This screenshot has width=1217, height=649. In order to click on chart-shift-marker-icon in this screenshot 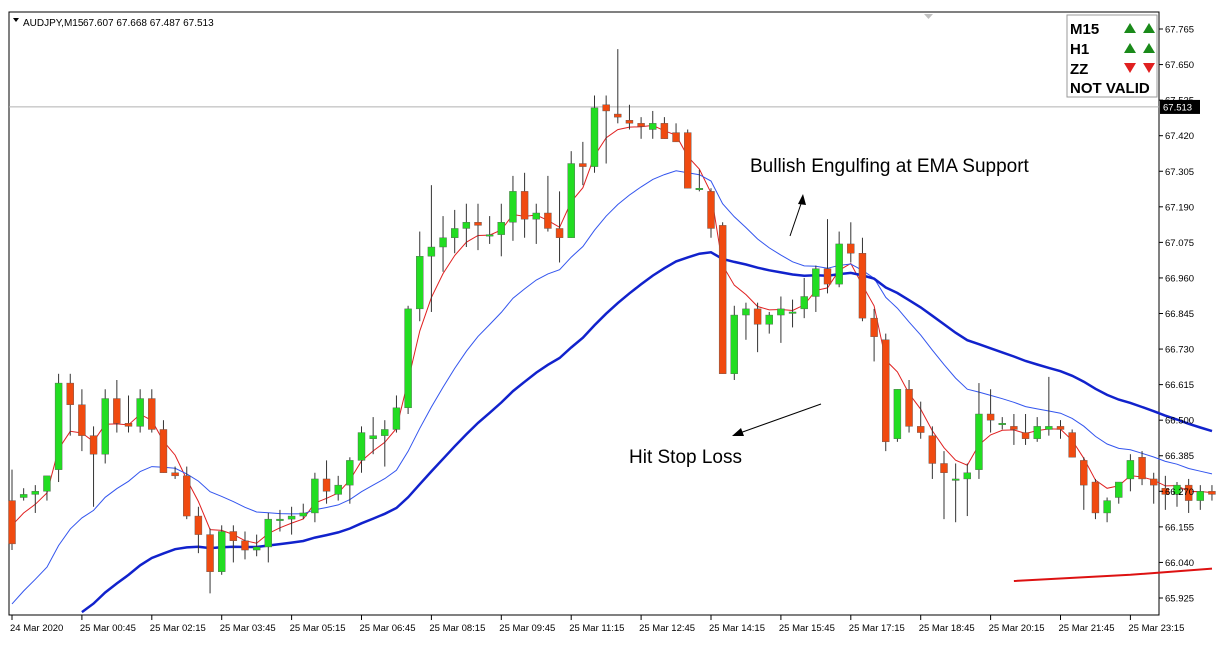, I will do `click(928, 16)`.